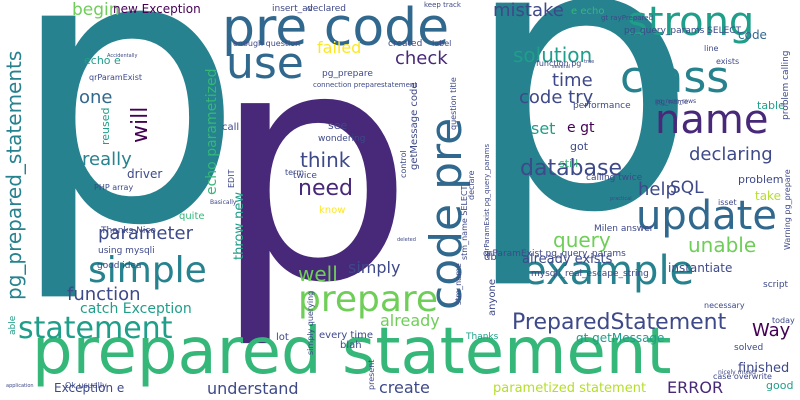 The image size is (800, 400). What do you see at coordinates (731, 154) in the screenshot?
I see `cloud-word: declaring` at bounding box center [731, 154].